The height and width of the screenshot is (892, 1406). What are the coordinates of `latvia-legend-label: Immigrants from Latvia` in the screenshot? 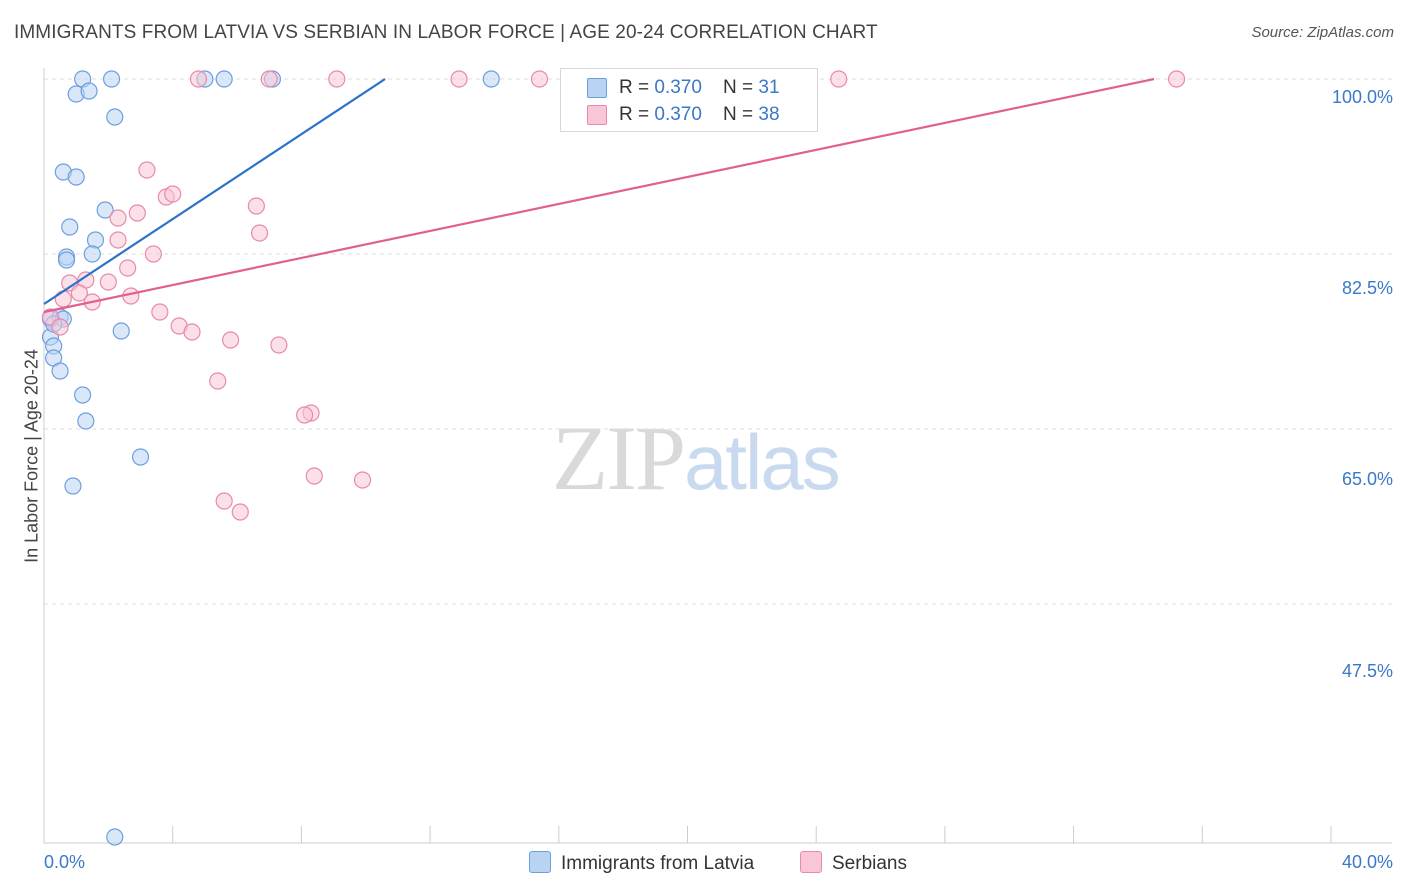 It's located at (658, 863).